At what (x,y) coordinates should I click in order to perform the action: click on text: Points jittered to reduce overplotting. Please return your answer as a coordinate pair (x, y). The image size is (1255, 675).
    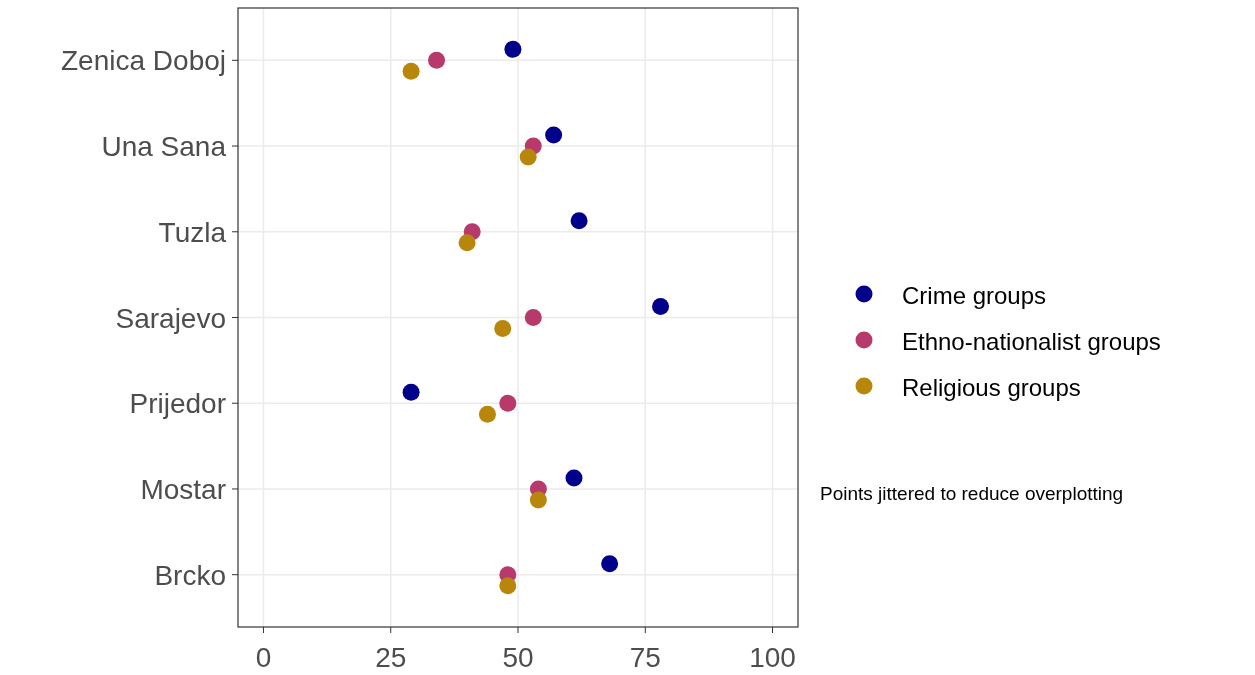
    Looking at the image, I should click on (972, 493).